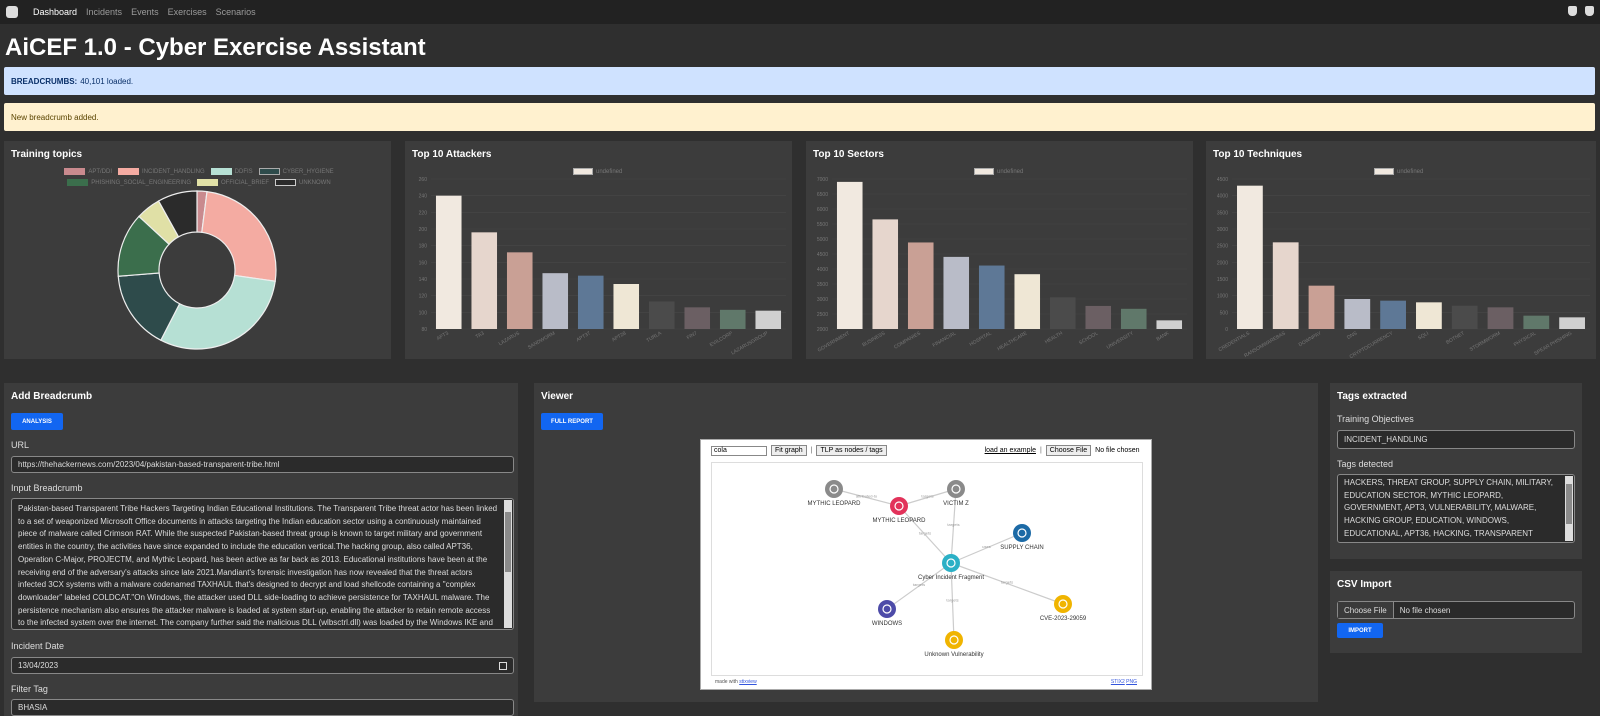  What do you see at coordinates (231, 171) in the screenshot?
I see `legend-item: DDFIS` at bounding box center [231, 171].